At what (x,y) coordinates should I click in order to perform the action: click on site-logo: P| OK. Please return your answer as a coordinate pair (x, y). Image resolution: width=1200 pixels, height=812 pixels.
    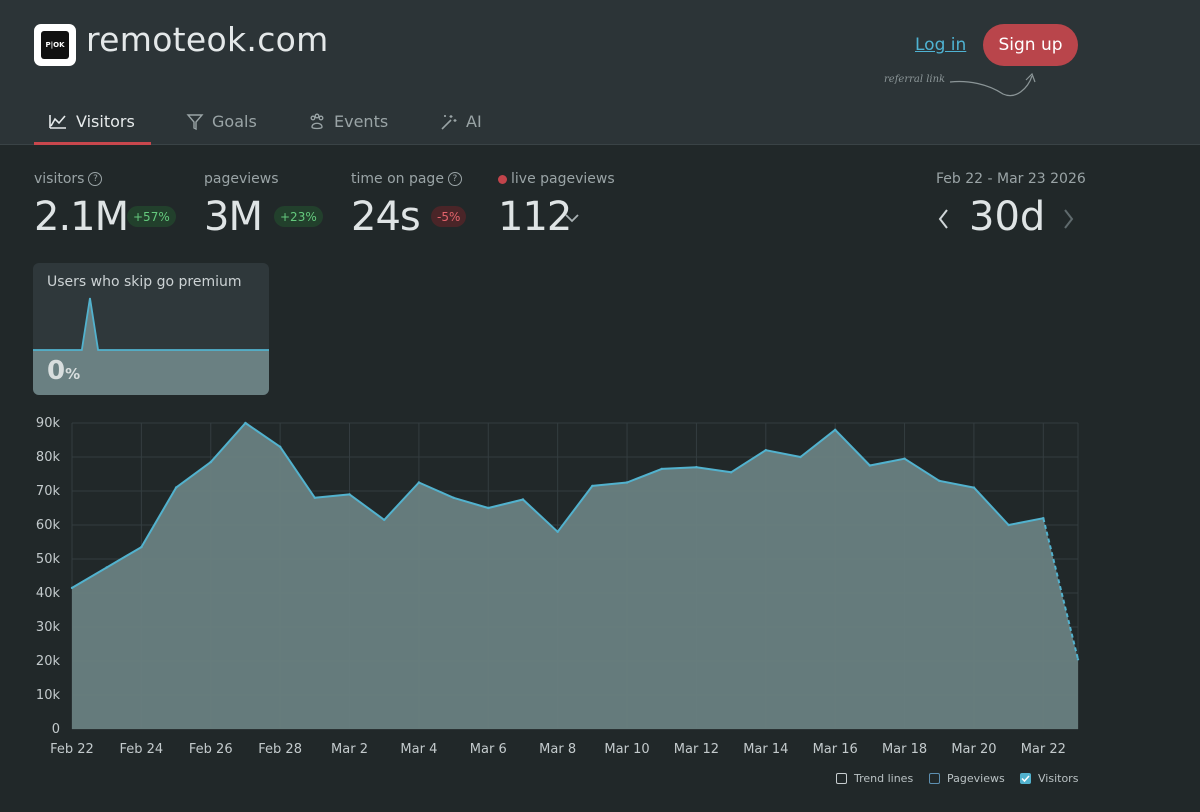
    Looking at the image, I should click on (55, 45).